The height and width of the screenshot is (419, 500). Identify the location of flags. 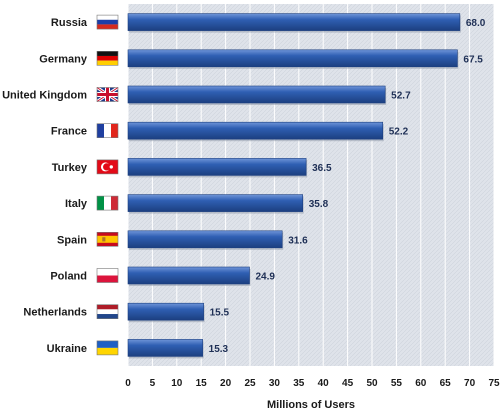
(107, 185).